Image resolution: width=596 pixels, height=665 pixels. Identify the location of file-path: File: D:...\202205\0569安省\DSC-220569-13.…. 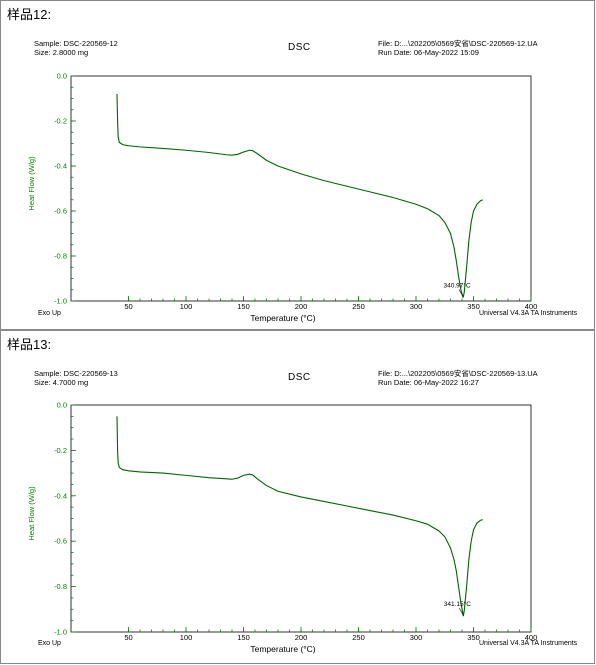
(458, 373).